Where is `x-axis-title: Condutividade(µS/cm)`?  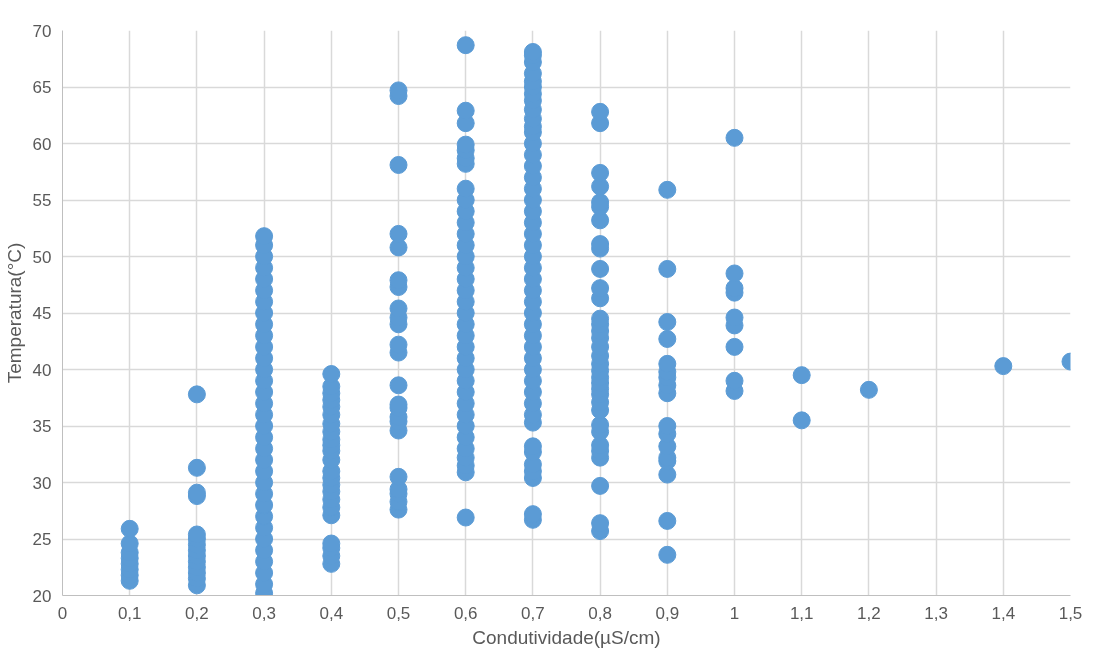
x-axis-title: Condutividade(µS/cm) is located at coordinates (566, 637).